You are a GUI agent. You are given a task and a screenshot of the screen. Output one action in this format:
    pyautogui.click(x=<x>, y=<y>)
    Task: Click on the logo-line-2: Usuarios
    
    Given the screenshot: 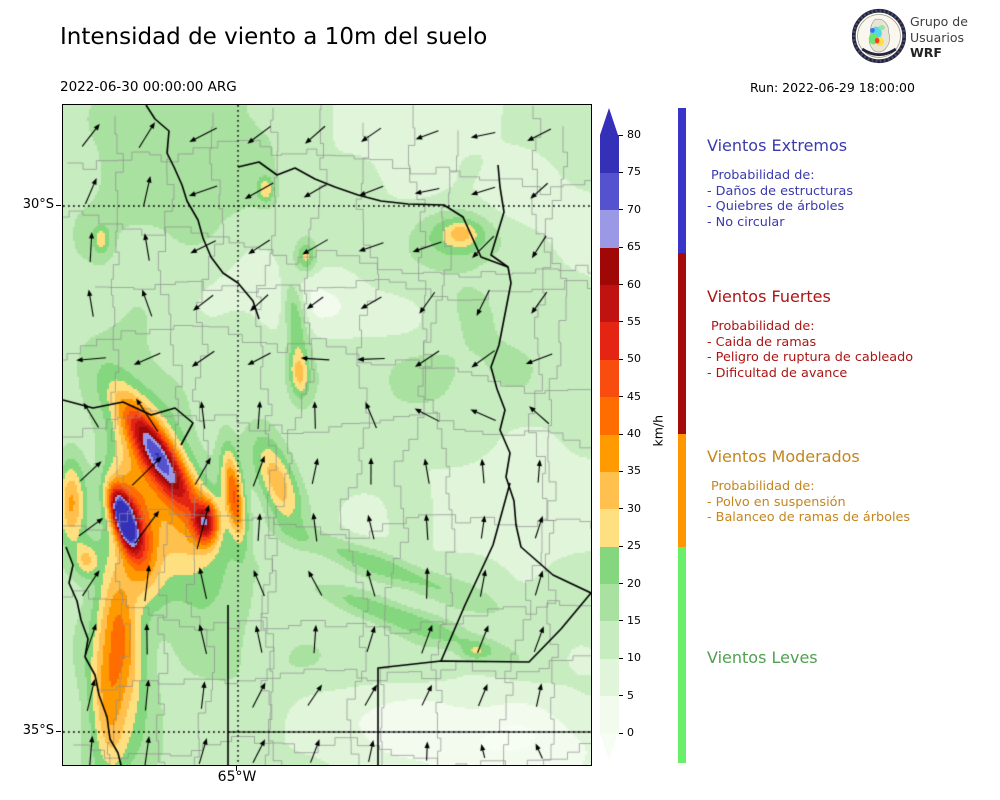 What is the action you would take?
    pyautogui.click(x=937, y=37)
    